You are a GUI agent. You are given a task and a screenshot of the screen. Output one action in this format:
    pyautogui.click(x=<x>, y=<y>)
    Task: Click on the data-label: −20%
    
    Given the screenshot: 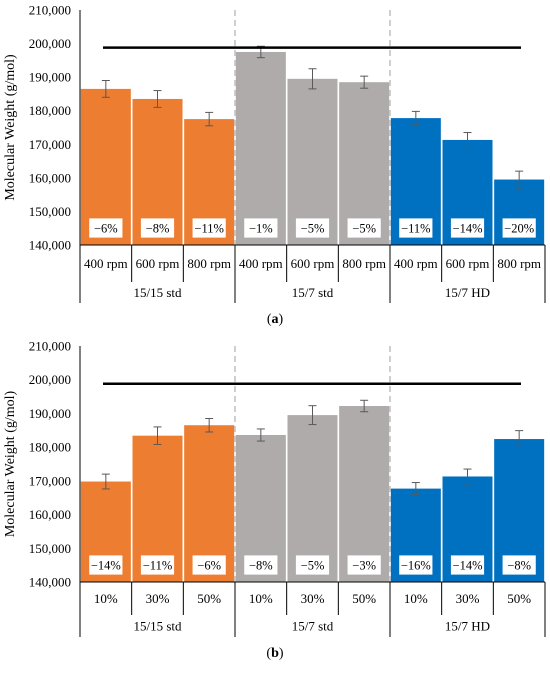 What is the action you would take?
    pyautogui.click(x=519, y=229)
    